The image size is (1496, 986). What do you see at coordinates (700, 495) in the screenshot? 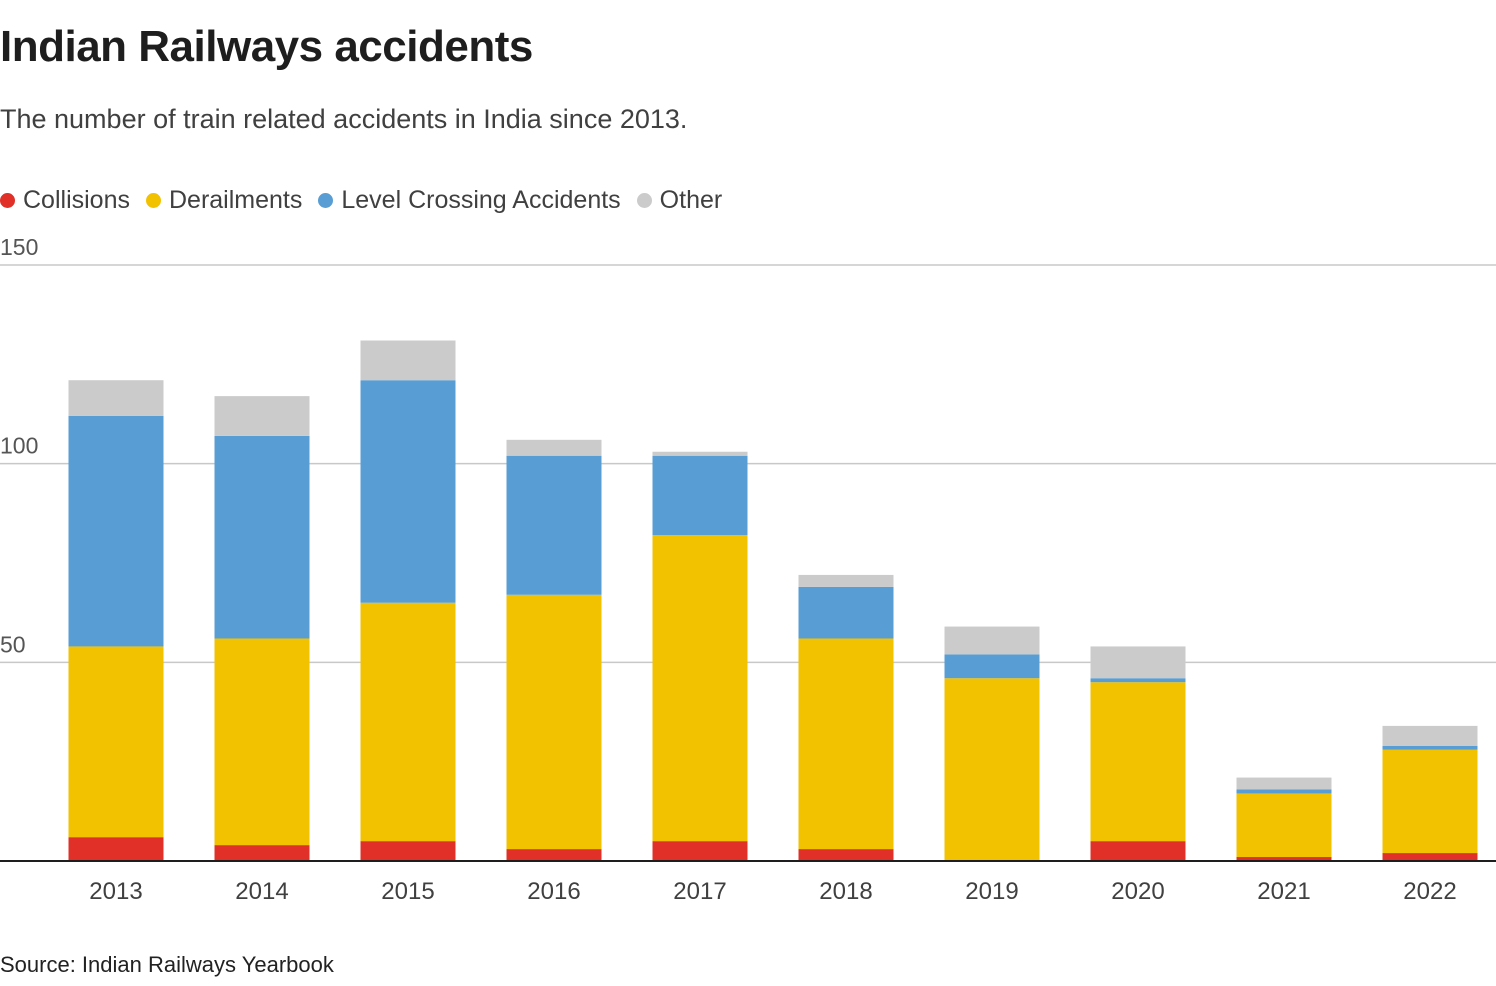
I see `bar-2017-level-crossing-accidents` at bounding box center [700, 495].